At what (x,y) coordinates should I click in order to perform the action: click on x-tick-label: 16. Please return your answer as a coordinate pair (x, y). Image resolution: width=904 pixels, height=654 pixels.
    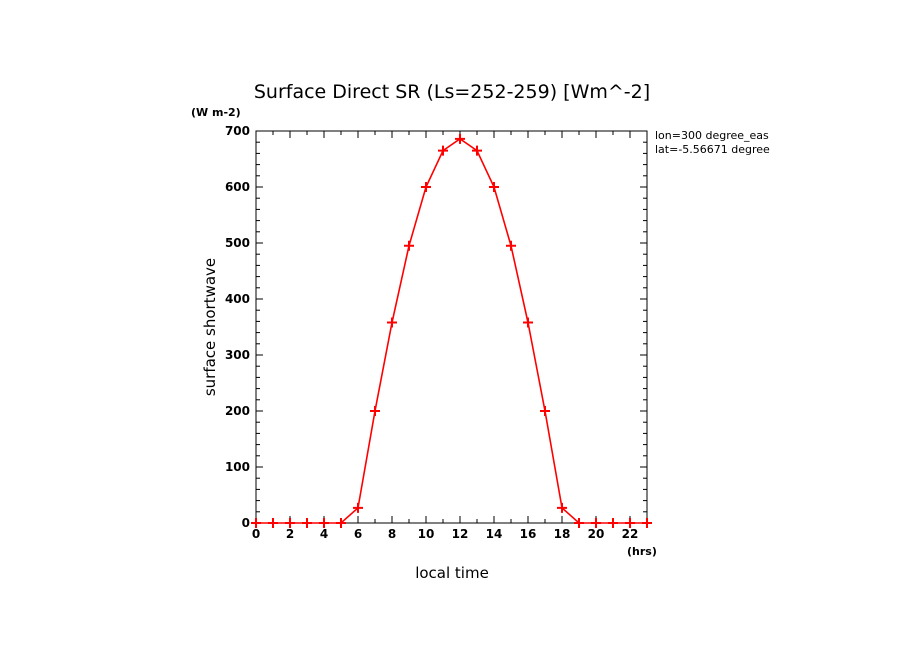
    Looking at the image, I should click on (528, 534).